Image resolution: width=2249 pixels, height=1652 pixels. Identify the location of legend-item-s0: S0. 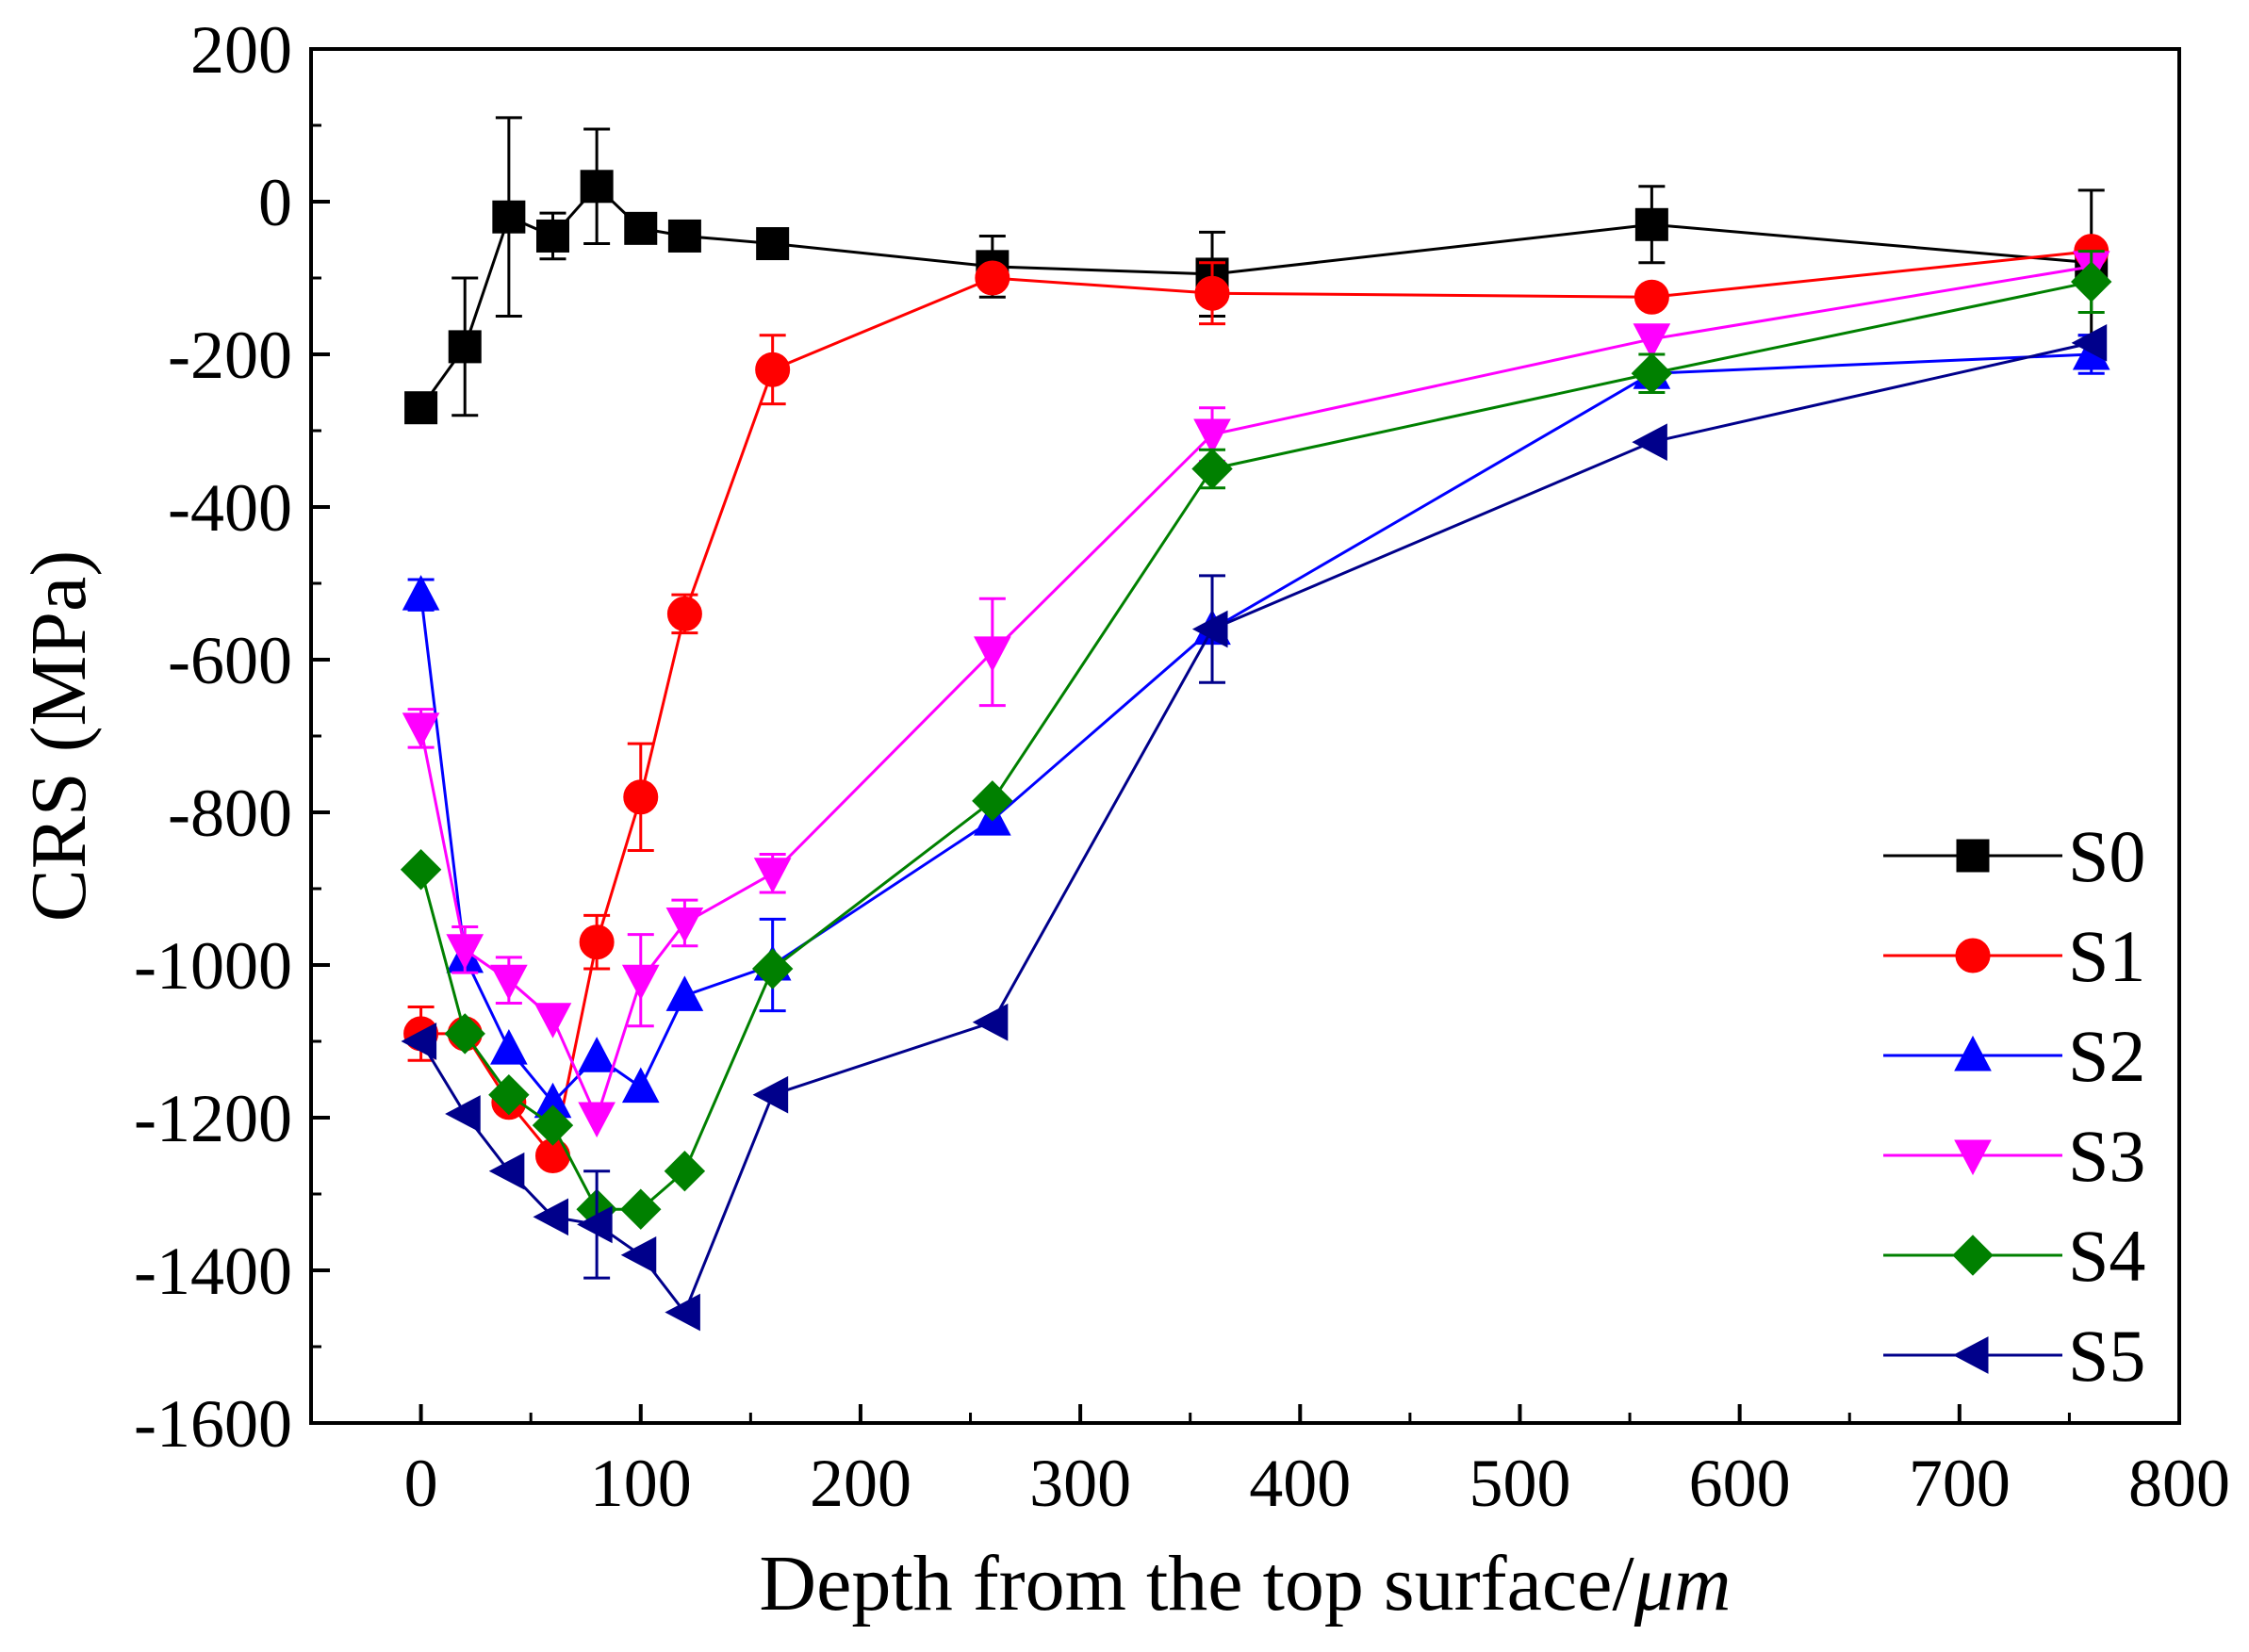
(2014, 856).